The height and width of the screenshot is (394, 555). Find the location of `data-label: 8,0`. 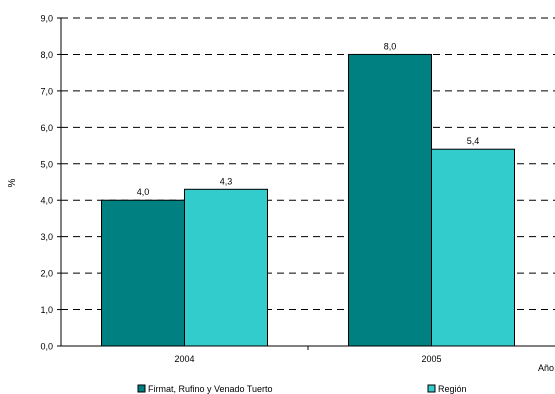

data-label: 8,0 is located at coordinates (390, 46).